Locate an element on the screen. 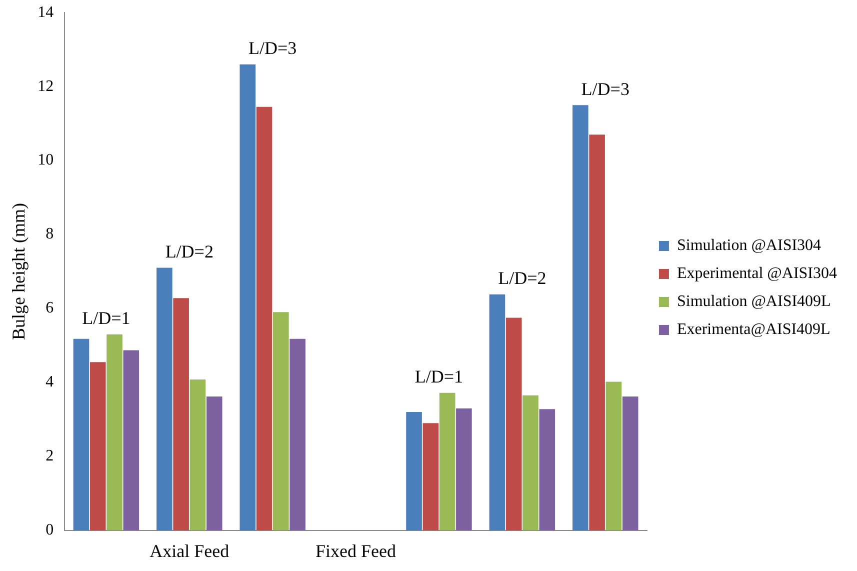  x-tick-label: Axial Feed is located at coordinates (190, 550).